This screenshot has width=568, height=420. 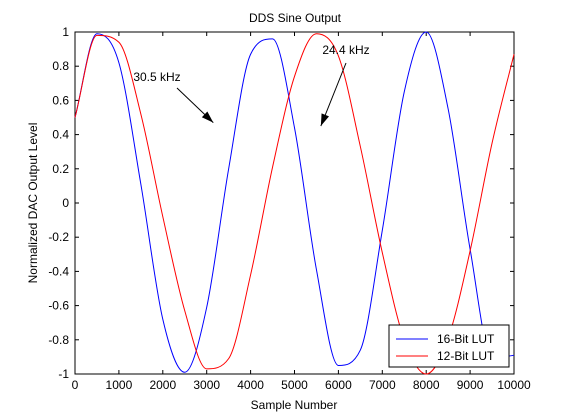 I want to click on x-tick-label: 5000, so click(x=294, y=385).